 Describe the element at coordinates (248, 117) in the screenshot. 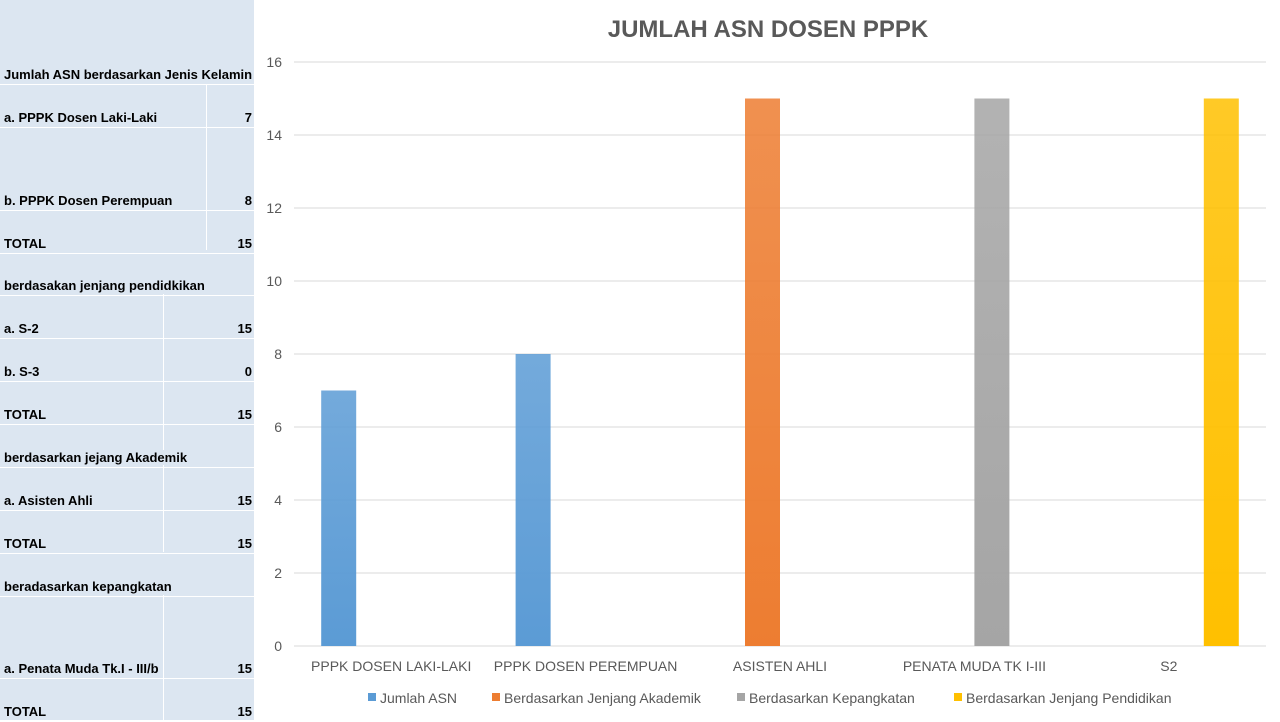

I see `sheet-row-value: 7` at that location.